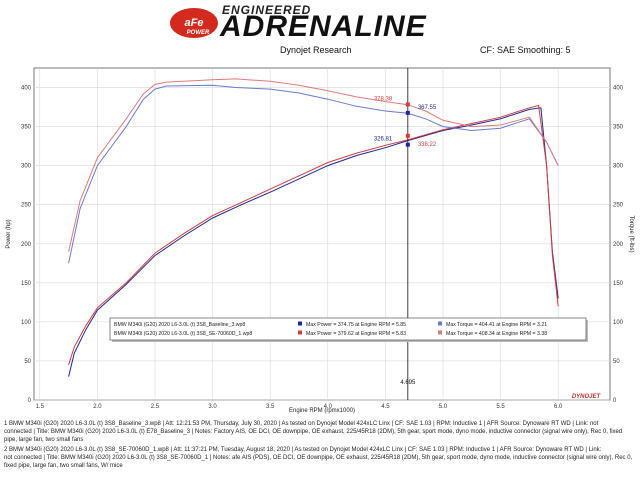 This screenshot has height=480, width=640. What do you see at coordinates (618, 89) in the screenshot?
I see `y-tick-label-right: 400` at bounding box center [618, 89].